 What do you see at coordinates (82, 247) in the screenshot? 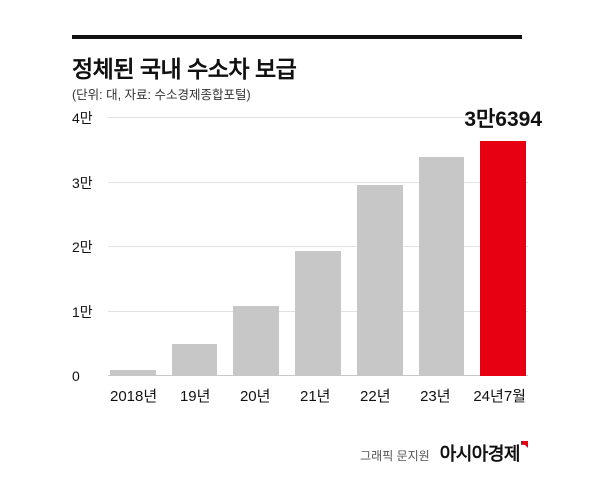
I see `y-tick-label: 2만` at bounding box center [82, 247].